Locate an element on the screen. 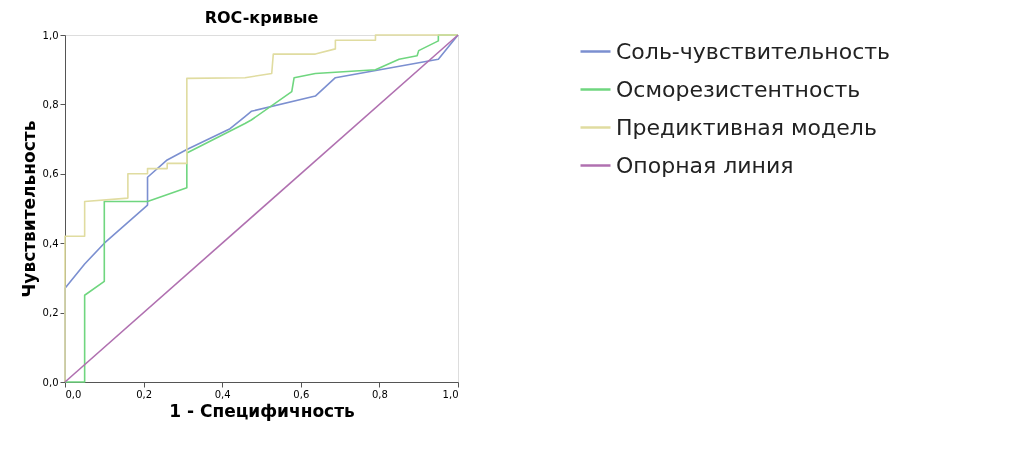 The image size is (1029, 449). legend-label: Предиктивная модель is located at coordinates (746, 127).